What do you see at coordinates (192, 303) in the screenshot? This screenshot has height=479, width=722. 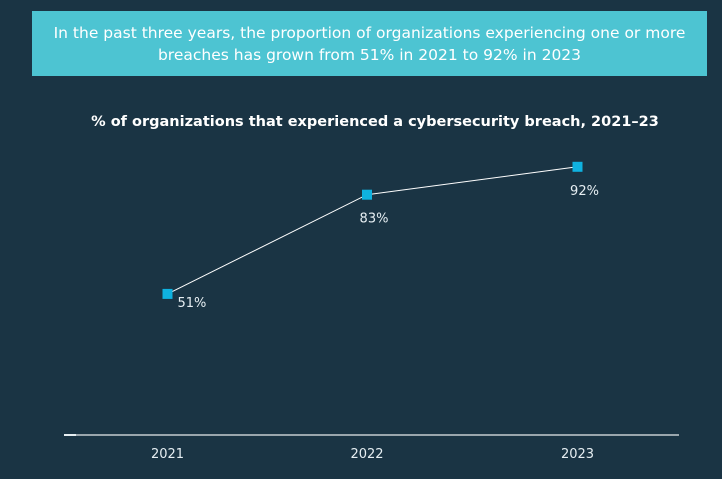 I see `data-label-2021: 51%` at bounding box center [192, 303].